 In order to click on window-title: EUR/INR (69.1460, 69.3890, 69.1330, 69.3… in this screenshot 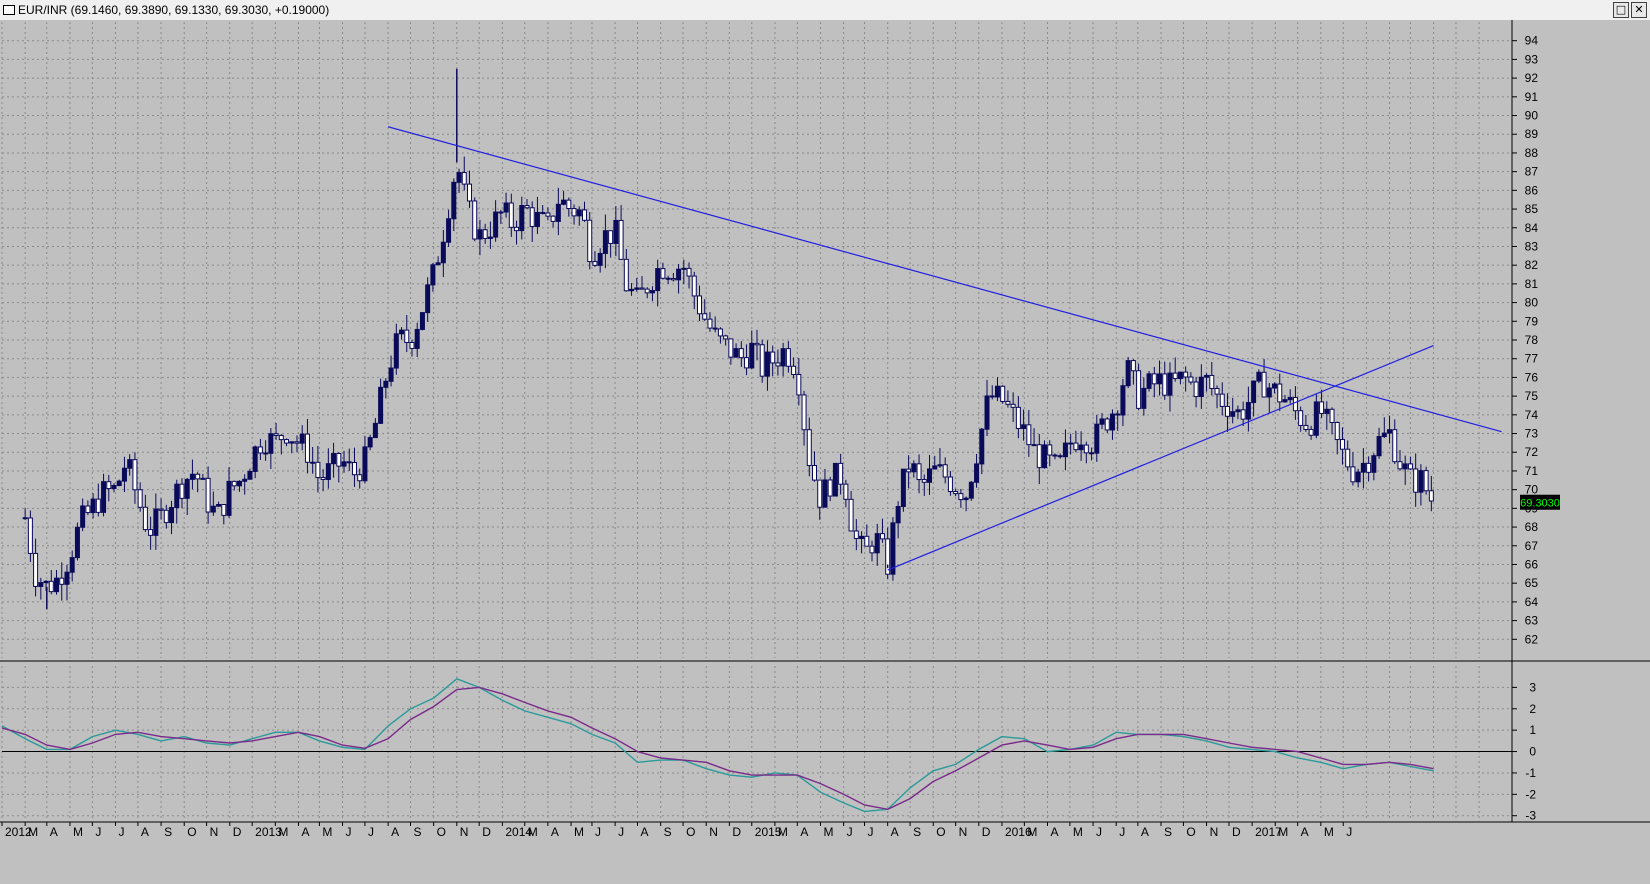, I will do `click(174, 10)`.